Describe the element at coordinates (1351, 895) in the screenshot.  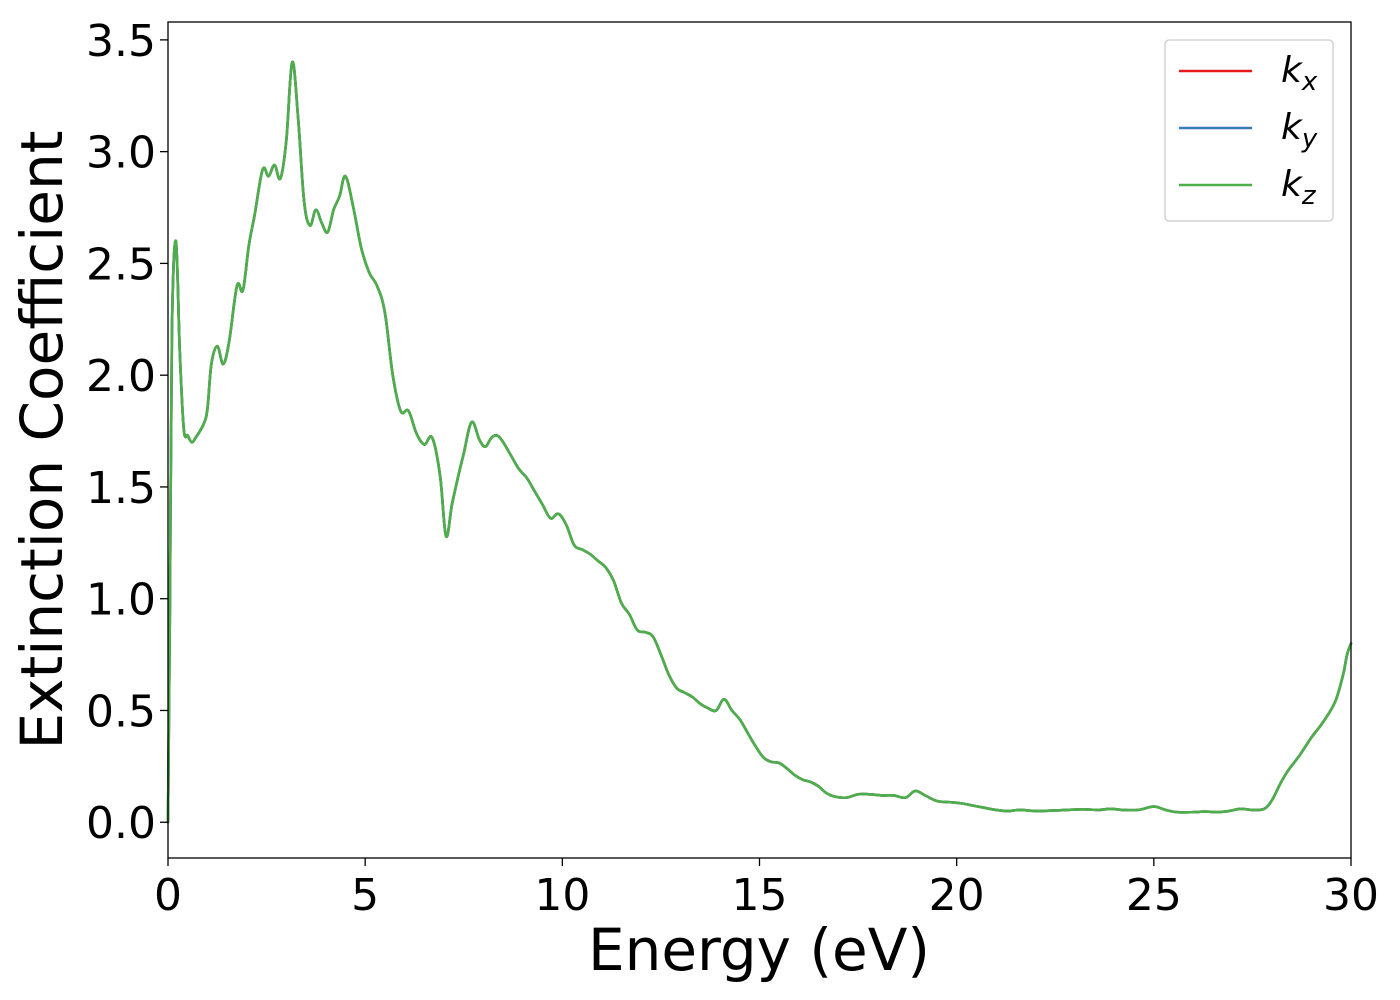
I see `x-tick-label: 30` at that location.